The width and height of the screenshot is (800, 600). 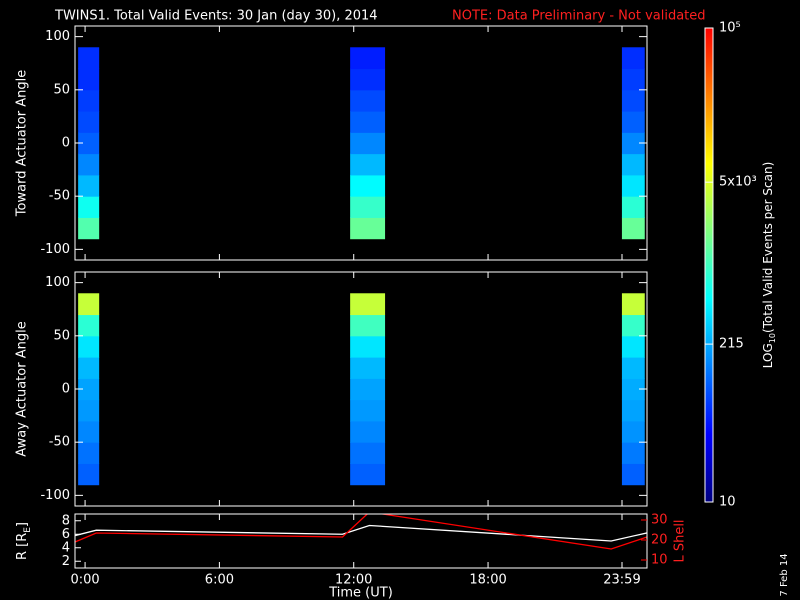 What do you see at coordinates (487, 580) in the screenshot?
I see `x-tick-label: 18:00` at bounding box center [487, 580].